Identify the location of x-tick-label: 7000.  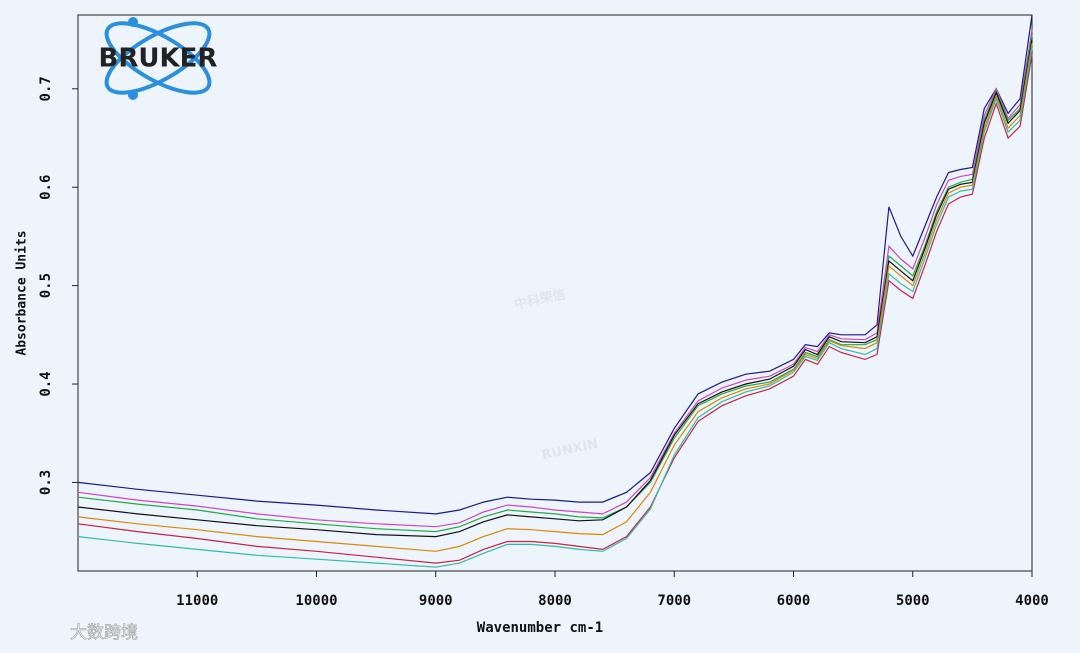
(674, 601).